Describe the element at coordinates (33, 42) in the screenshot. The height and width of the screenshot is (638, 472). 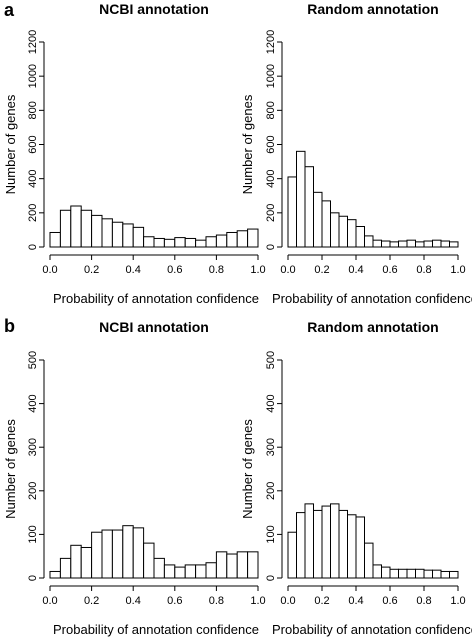
I see `y-tick-label: 1200` at that location.